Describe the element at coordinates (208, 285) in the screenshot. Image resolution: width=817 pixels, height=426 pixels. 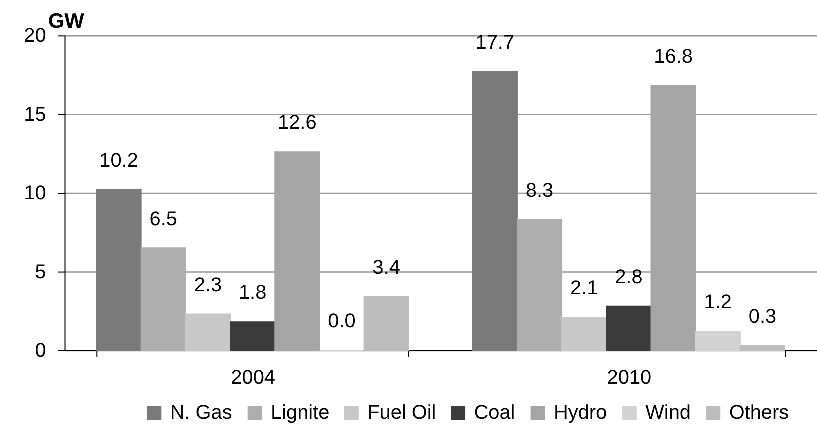
I see `data-label: 2.3` at that location.